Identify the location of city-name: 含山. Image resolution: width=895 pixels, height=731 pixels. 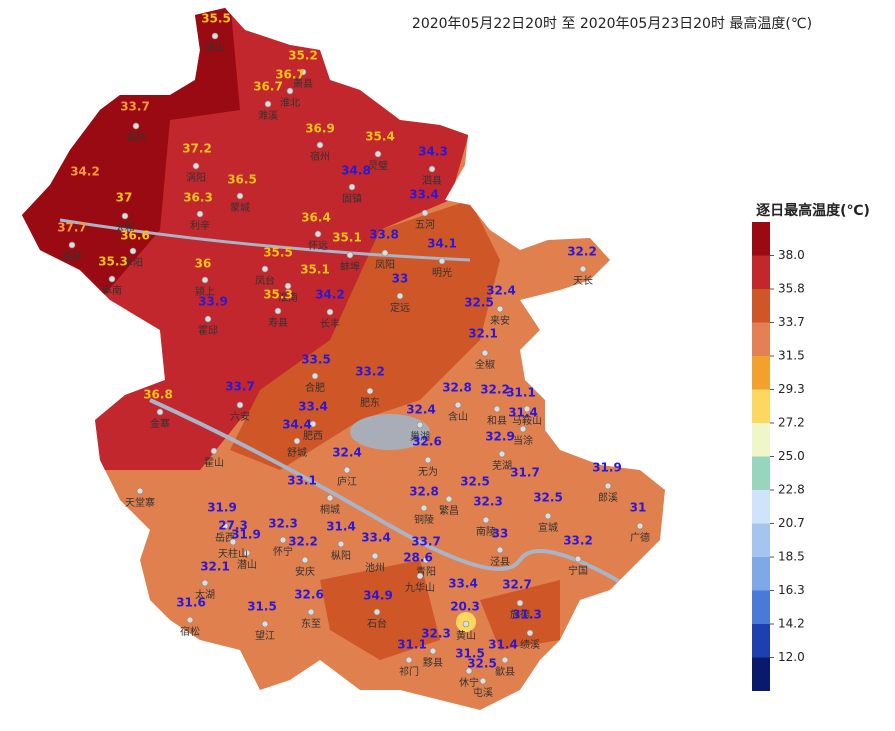
(458, 416).